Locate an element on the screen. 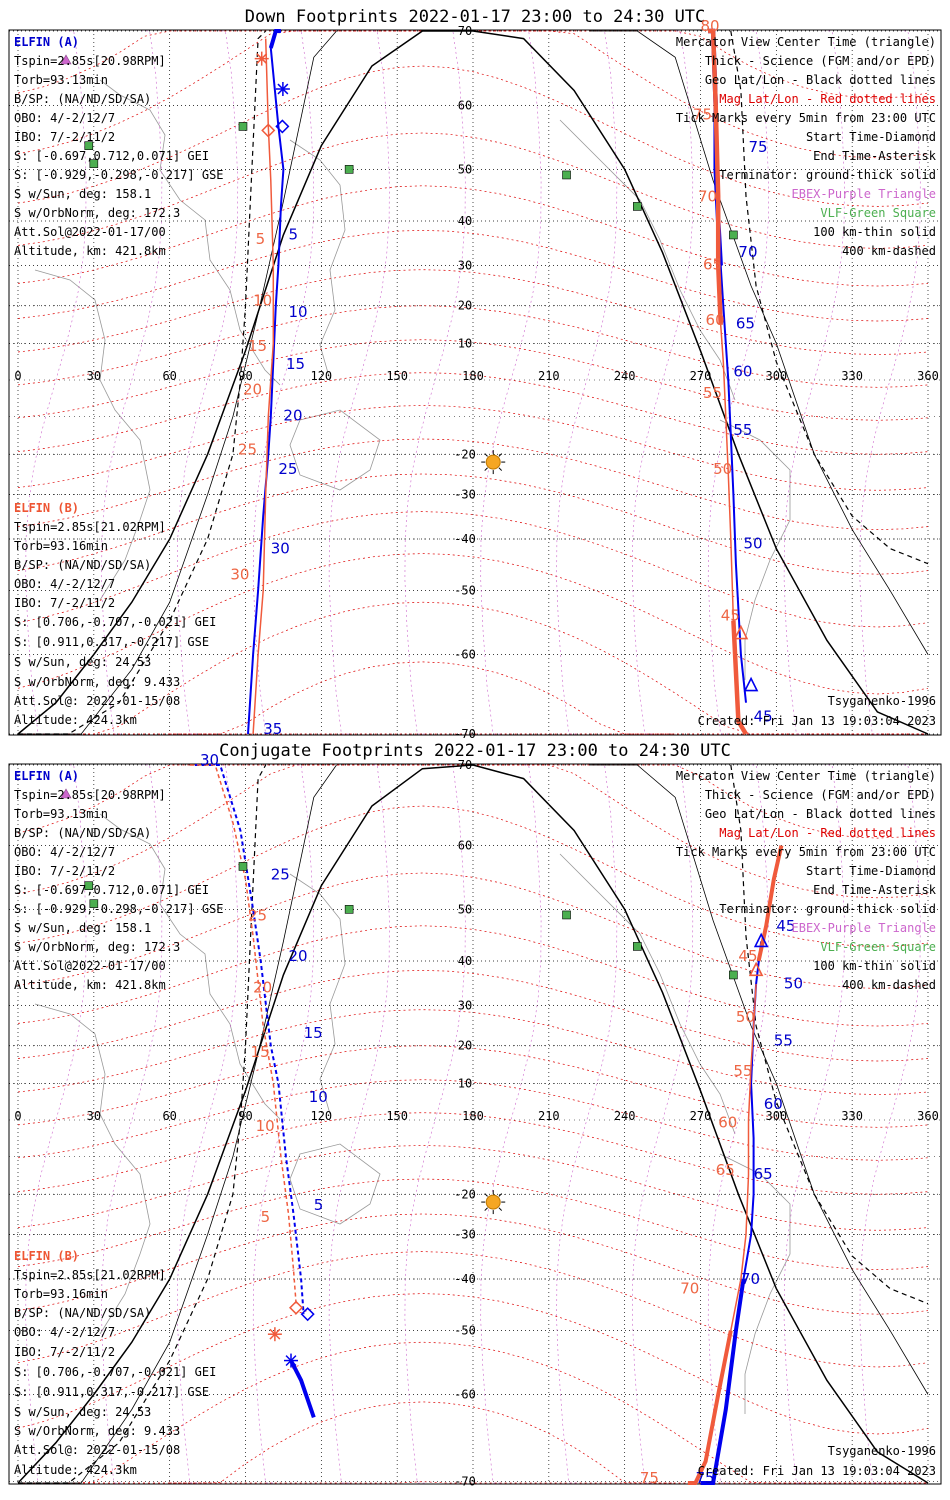 The image size is (950, 1500). track-tick-label: 75 is located at coordinates (704, 1478).